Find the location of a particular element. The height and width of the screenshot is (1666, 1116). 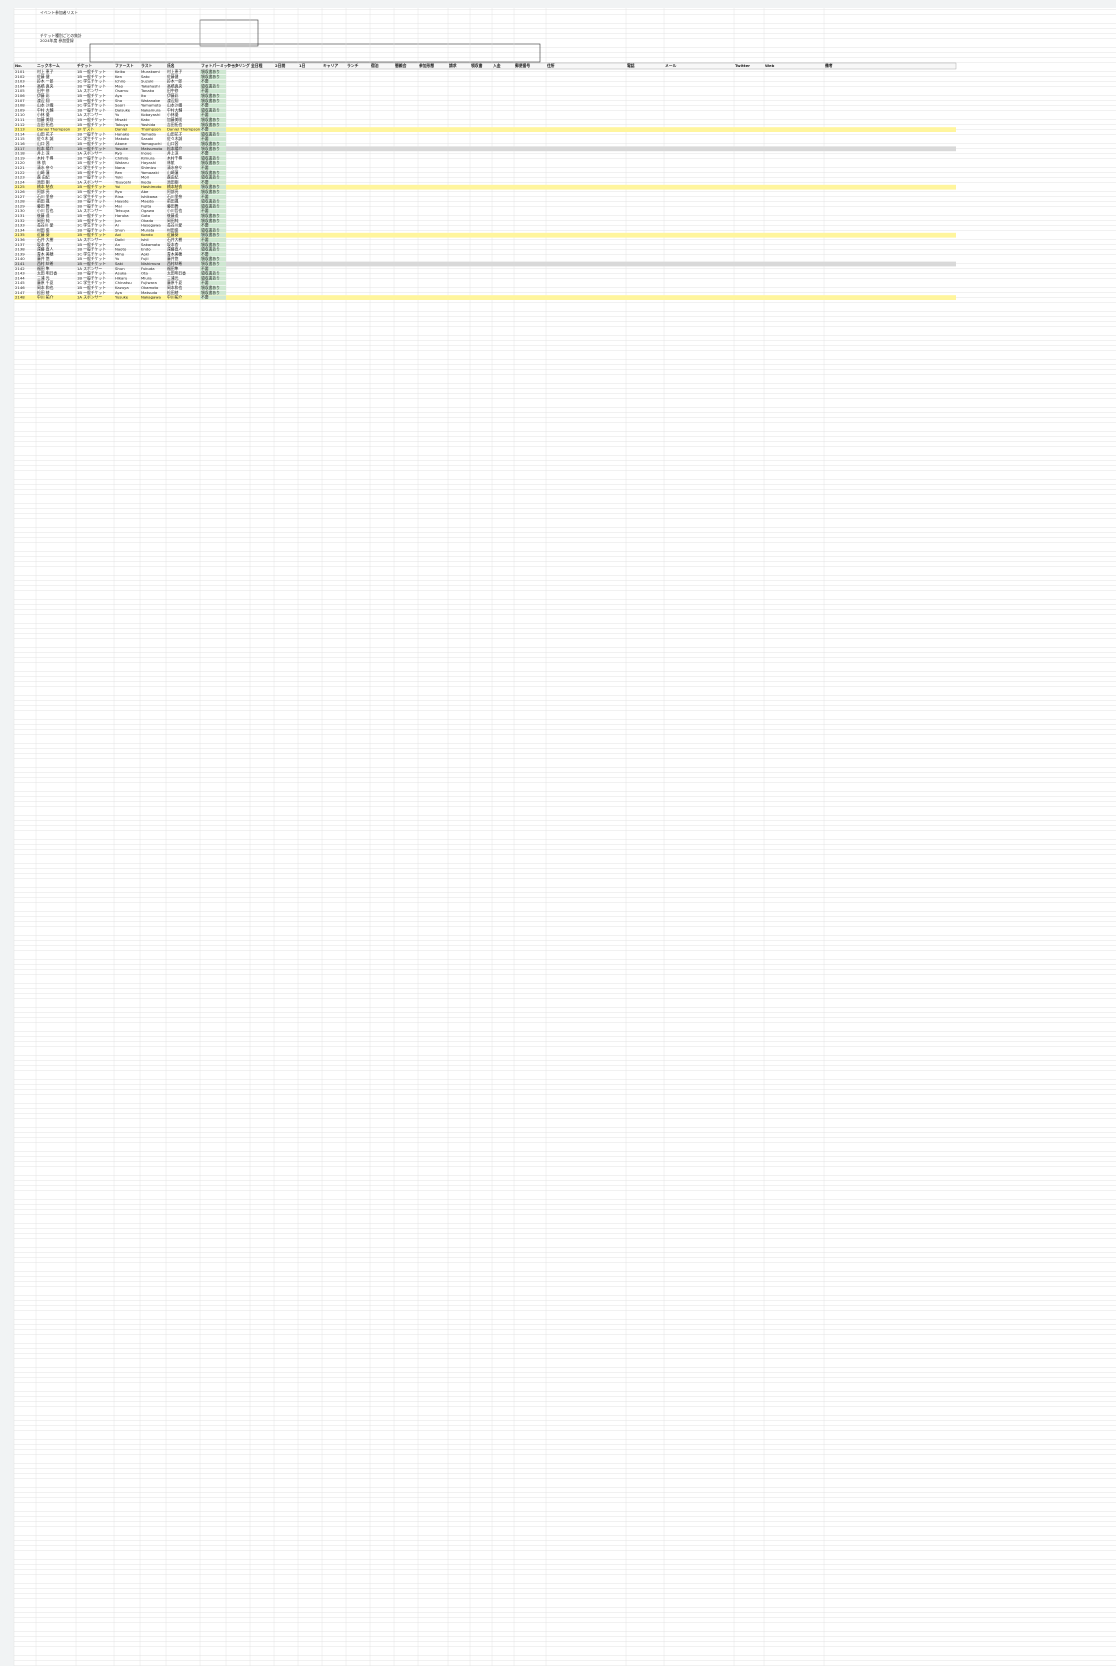

cell-text: Hasegawa is located at coordinates (151, 225).